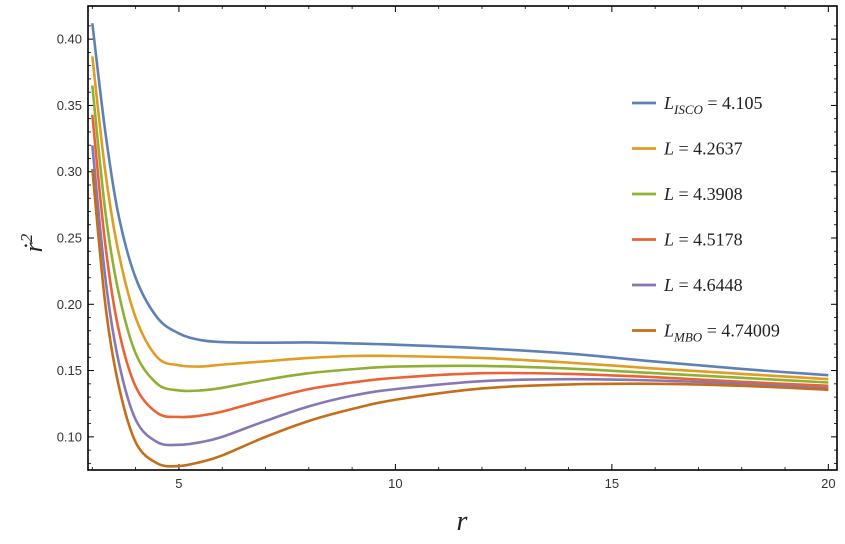 The height and width of the screenshot is (544, 845). What do you see at coordinates (69, 105) in the screenshot?
I see `y-tick-label: 0.35` at bounding box center [69, 105].